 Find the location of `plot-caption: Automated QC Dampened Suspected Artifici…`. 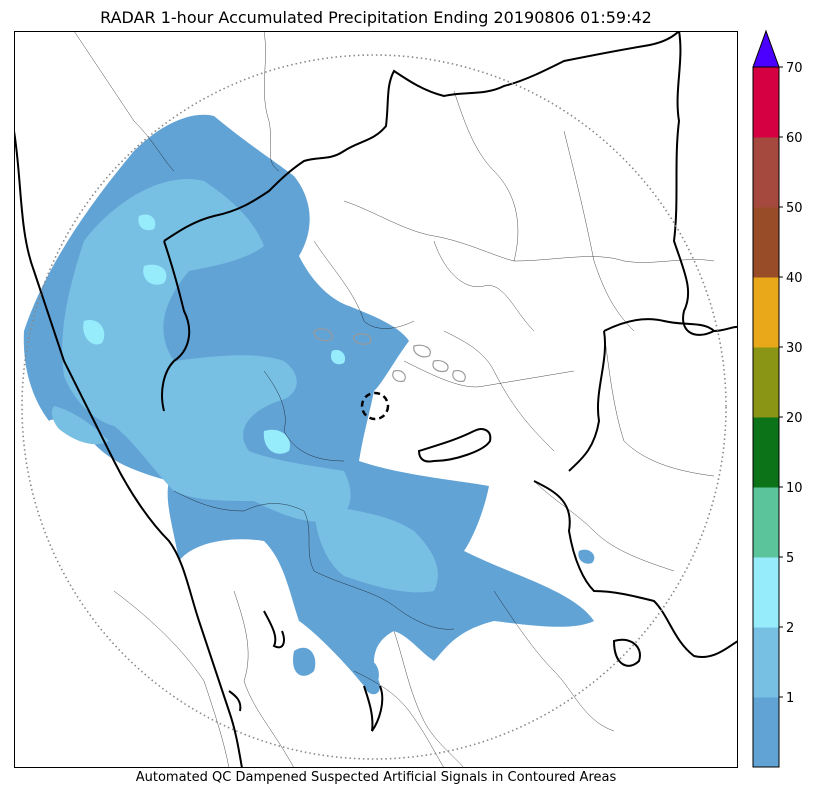

plot-caption: Automated QC Dampened Suspected Artifici… is located at coordinates (376, 777).